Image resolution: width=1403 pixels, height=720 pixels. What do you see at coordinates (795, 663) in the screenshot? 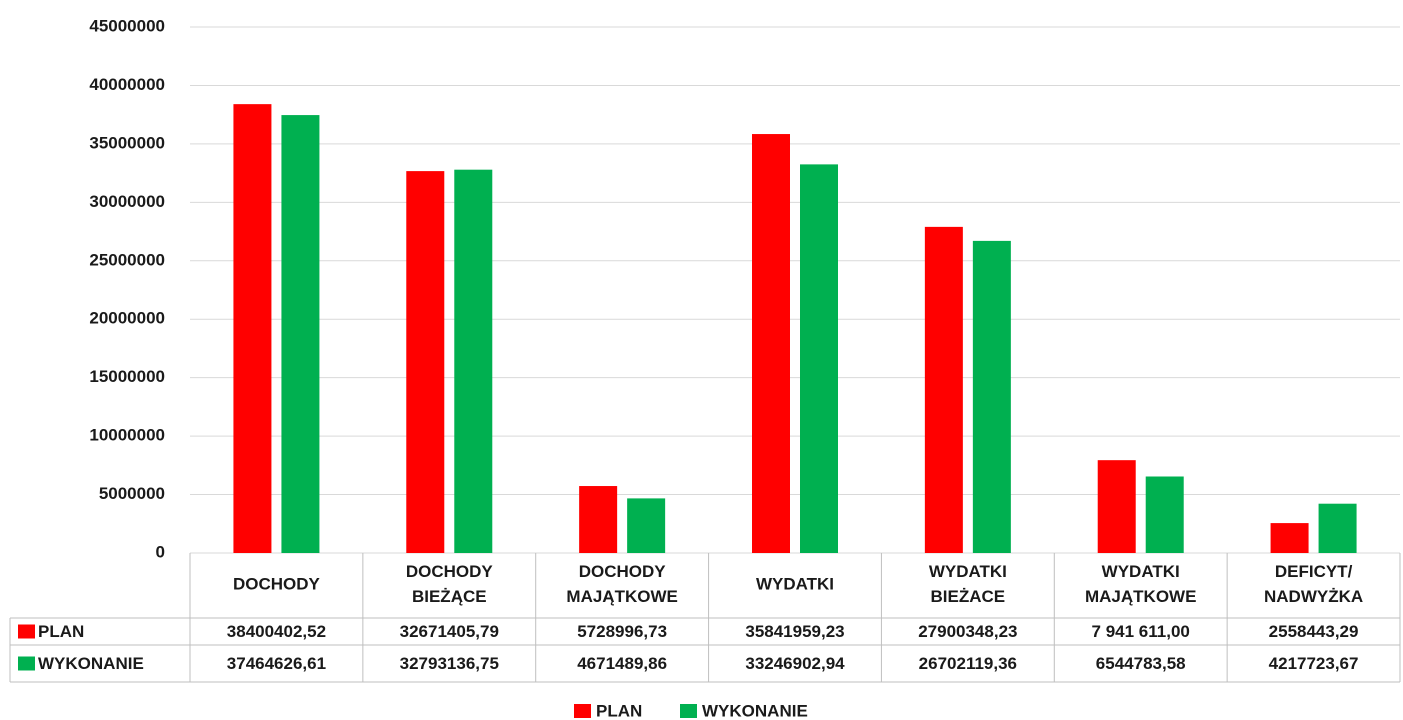
I see `table-value: 33246902,94` at bounding box center [795, 663].